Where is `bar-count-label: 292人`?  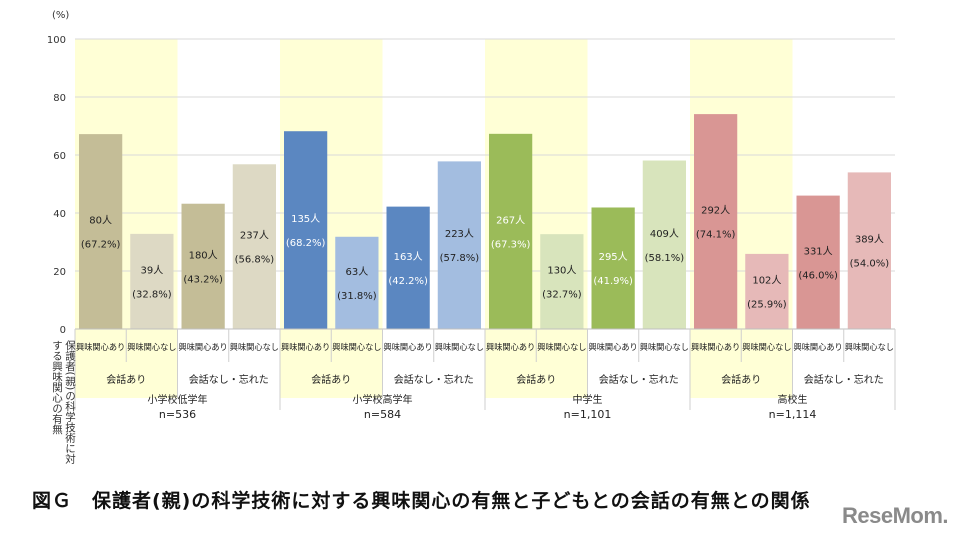
bar-count-label: 292人 is located at coordinates (715, 211).